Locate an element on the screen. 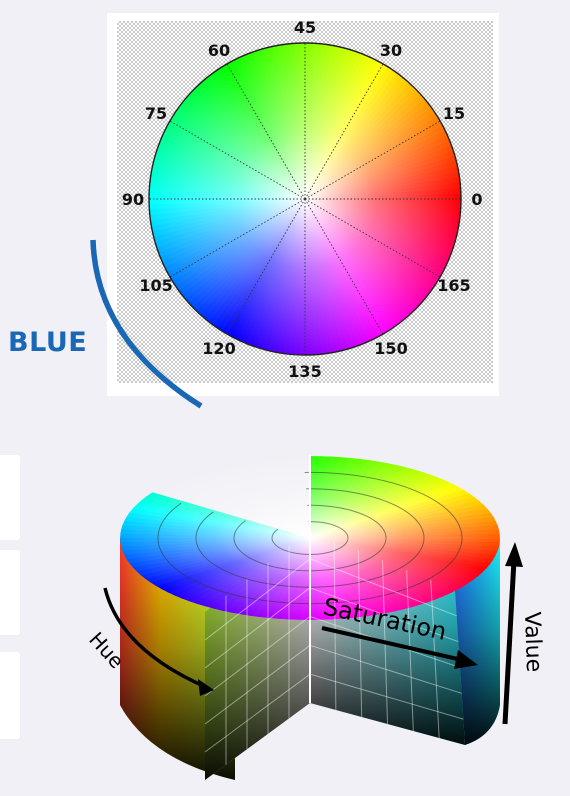 This screenshot has width=570, height=796. hue-arrowhead is located at coordinates (206, 687).